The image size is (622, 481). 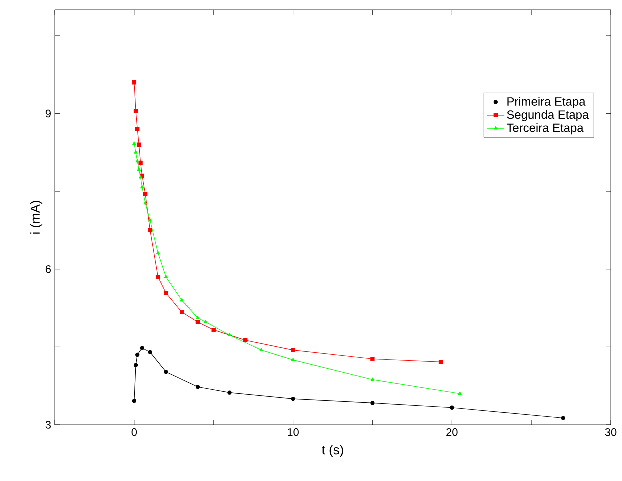 I want to click on x-tick-label: 0, so click(x=135, y=432).